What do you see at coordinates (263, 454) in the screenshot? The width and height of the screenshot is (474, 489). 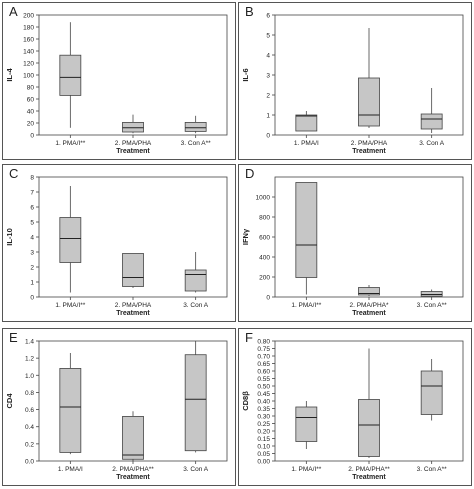 I see `y-tick-label: 0.05` at bounding box center [263, 454].